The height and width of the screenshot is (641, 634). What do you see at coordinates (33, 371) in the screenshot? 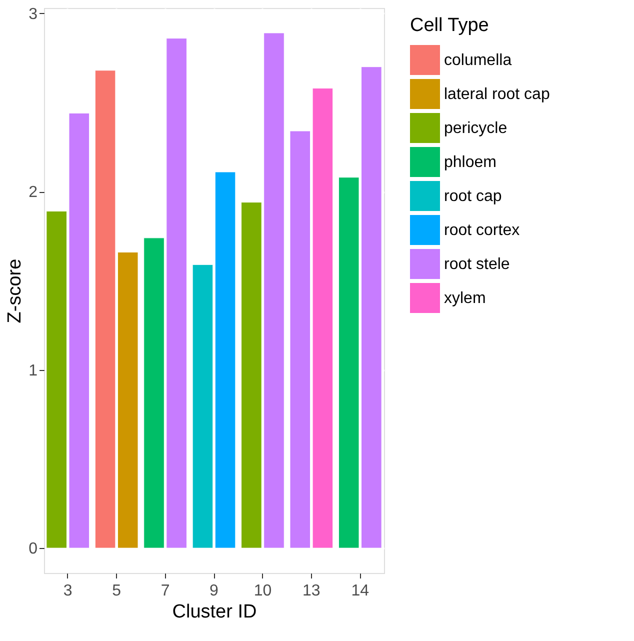
I see `y-tick-label: 1` at bounding box center [33, 371].